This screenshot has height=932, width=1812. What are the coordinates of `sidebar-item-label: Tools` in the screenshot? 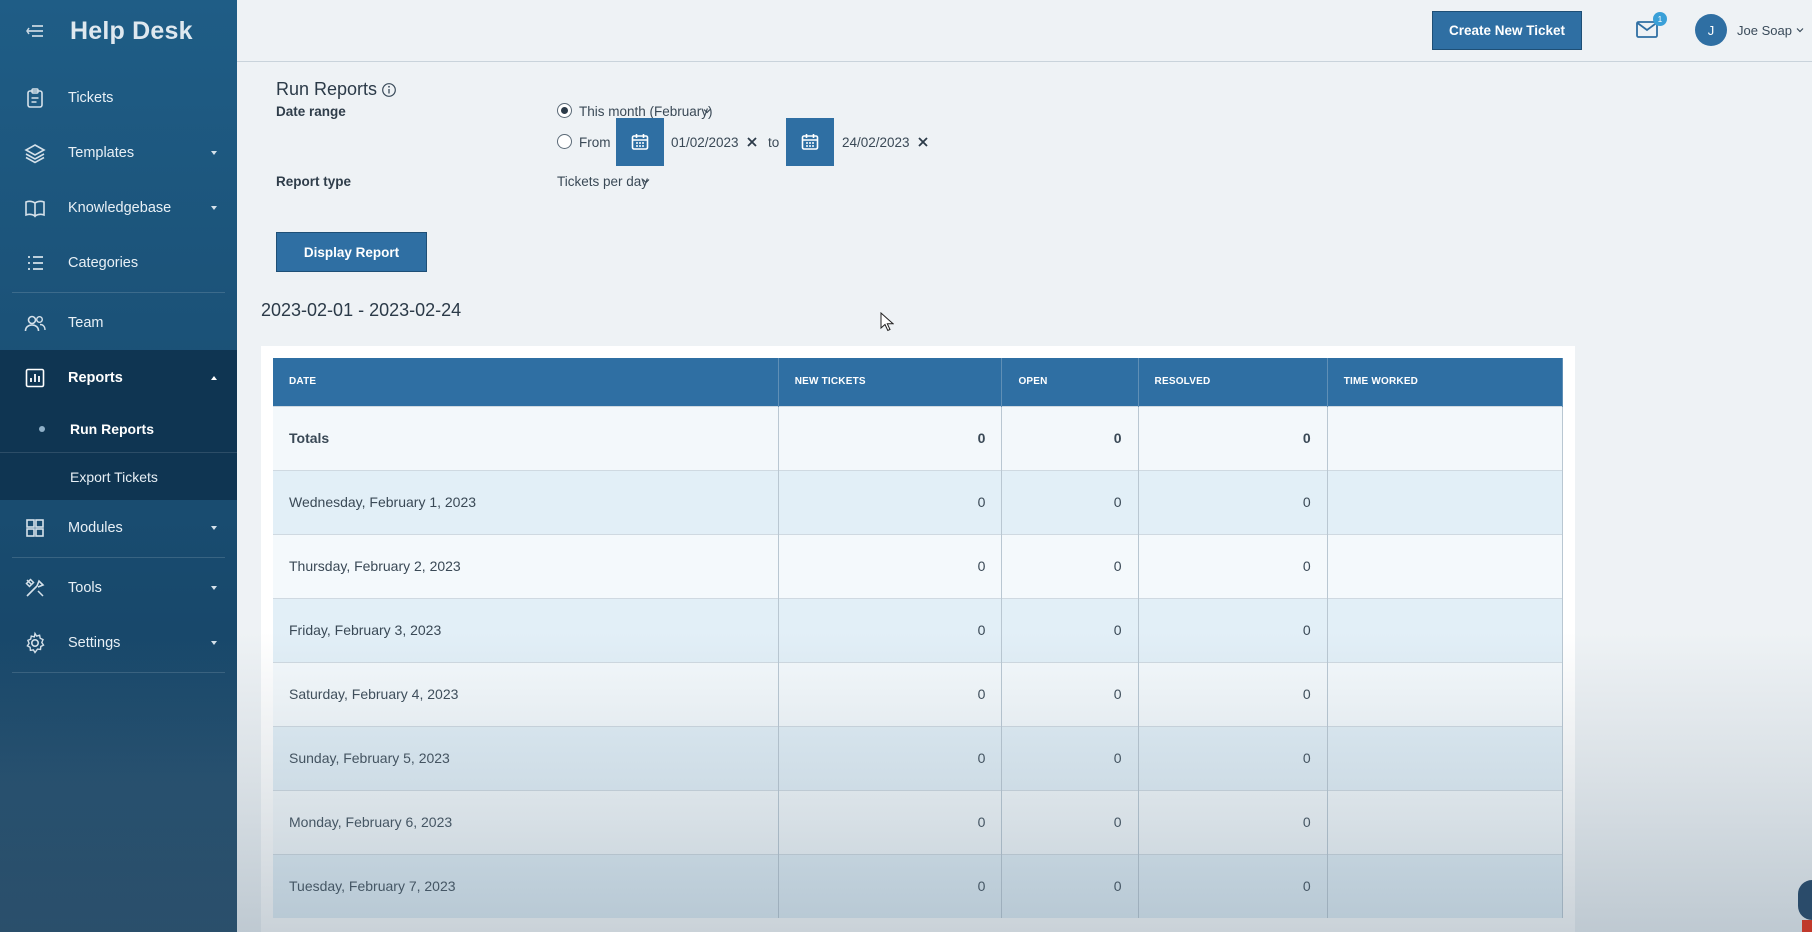 It's located at (85, 587).